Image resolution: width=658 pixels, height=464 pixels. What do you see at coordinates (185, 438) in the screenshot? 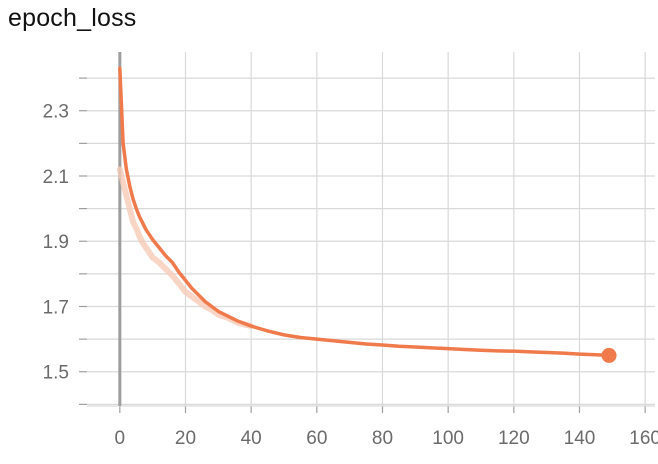
I see `x-tick-label: 20` at bounding box center [185, 438].